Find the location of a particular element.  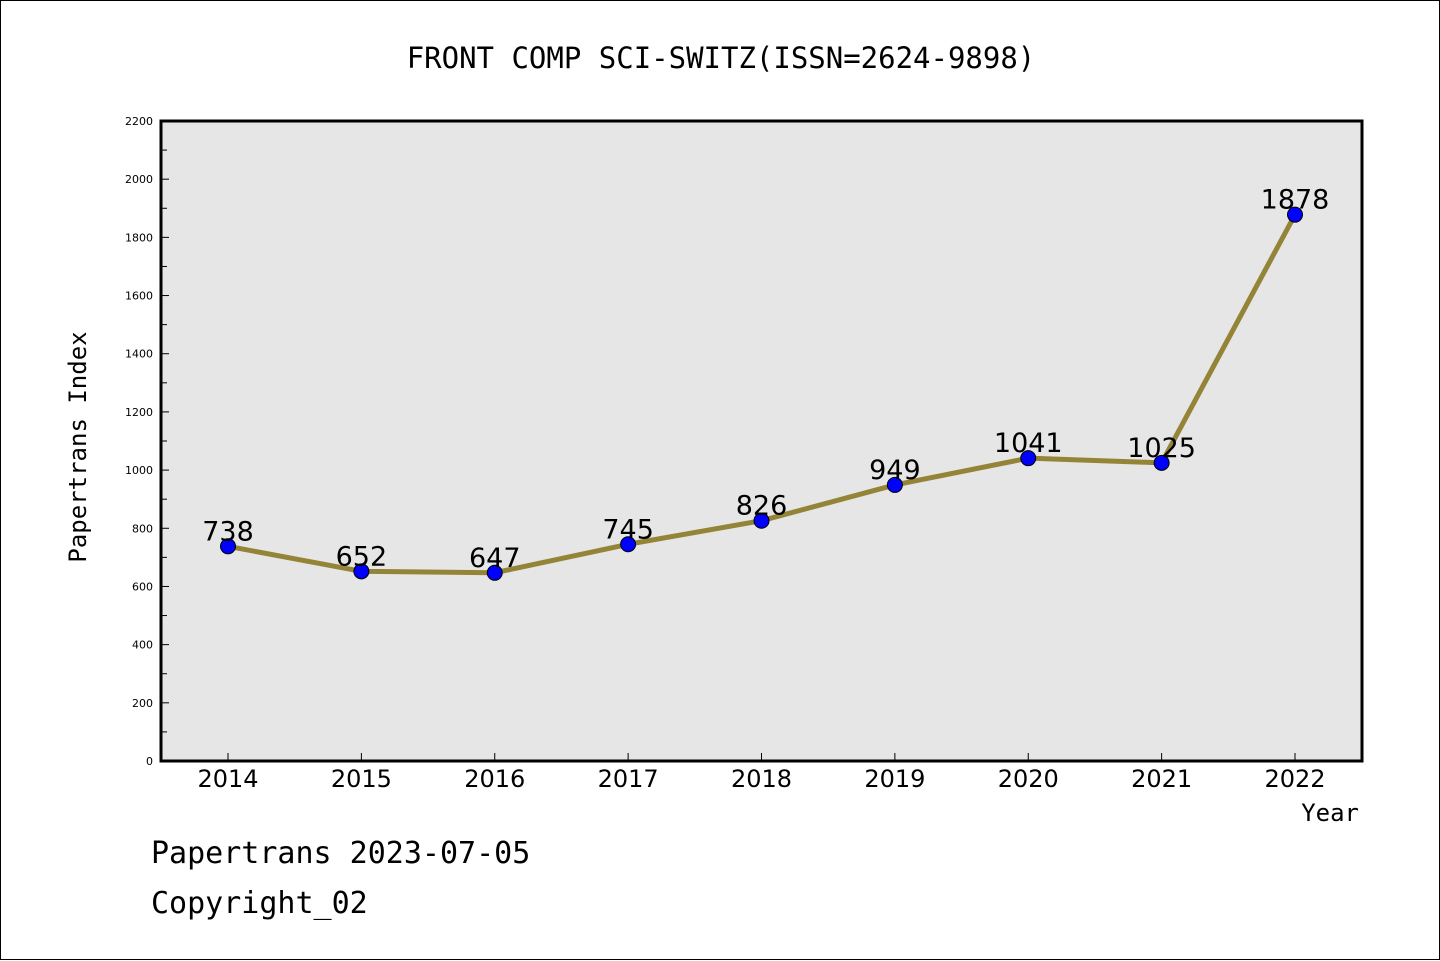

y-tick-label: 200 is located at coordinates (142, 703).